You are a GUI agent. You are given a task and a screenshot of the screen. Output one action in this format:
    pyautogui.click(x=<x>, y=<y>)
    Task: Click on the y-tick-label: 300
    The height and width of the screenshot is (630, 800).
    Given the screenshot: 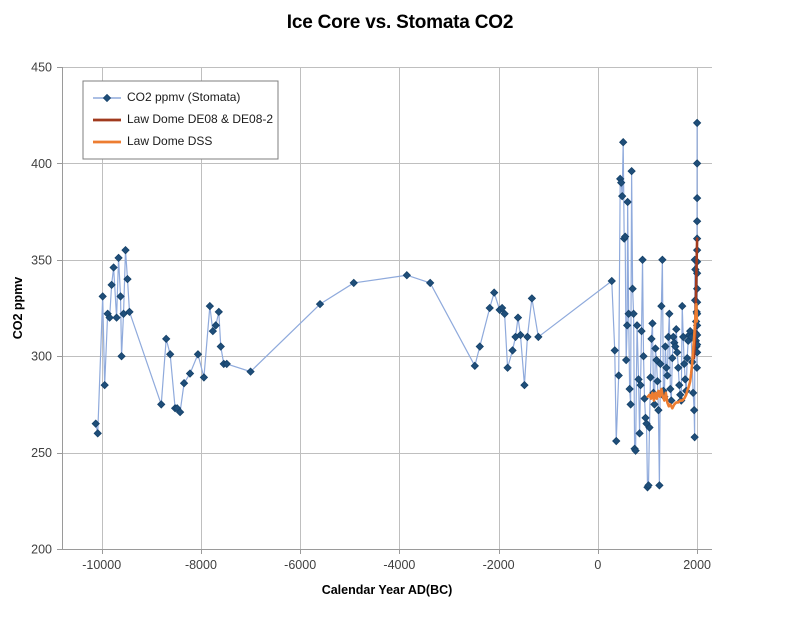 What is the action you would take?
    pyautogui.click(x=41, y=357)
    